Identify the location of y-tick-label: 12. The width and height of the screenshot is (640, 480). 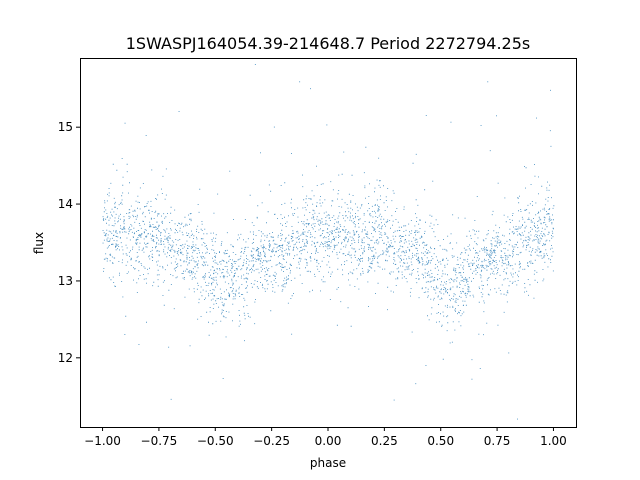
(65, 358).